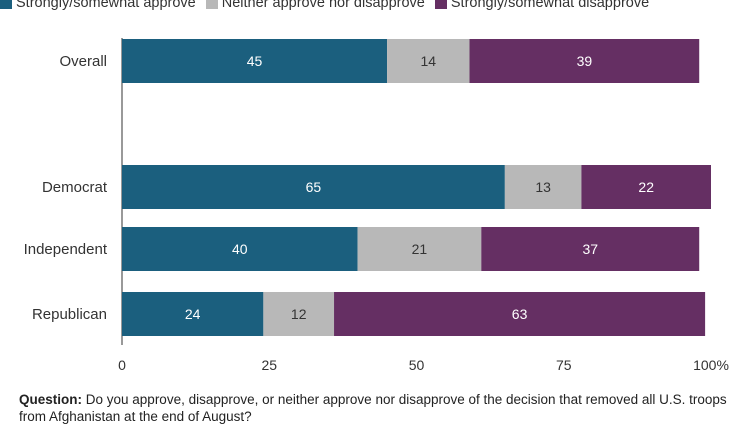 This screenshot has height=426, width=747. Describe the element at coordinates (66, 249) in the screenshot. I see `category-label: Independent` at that location.